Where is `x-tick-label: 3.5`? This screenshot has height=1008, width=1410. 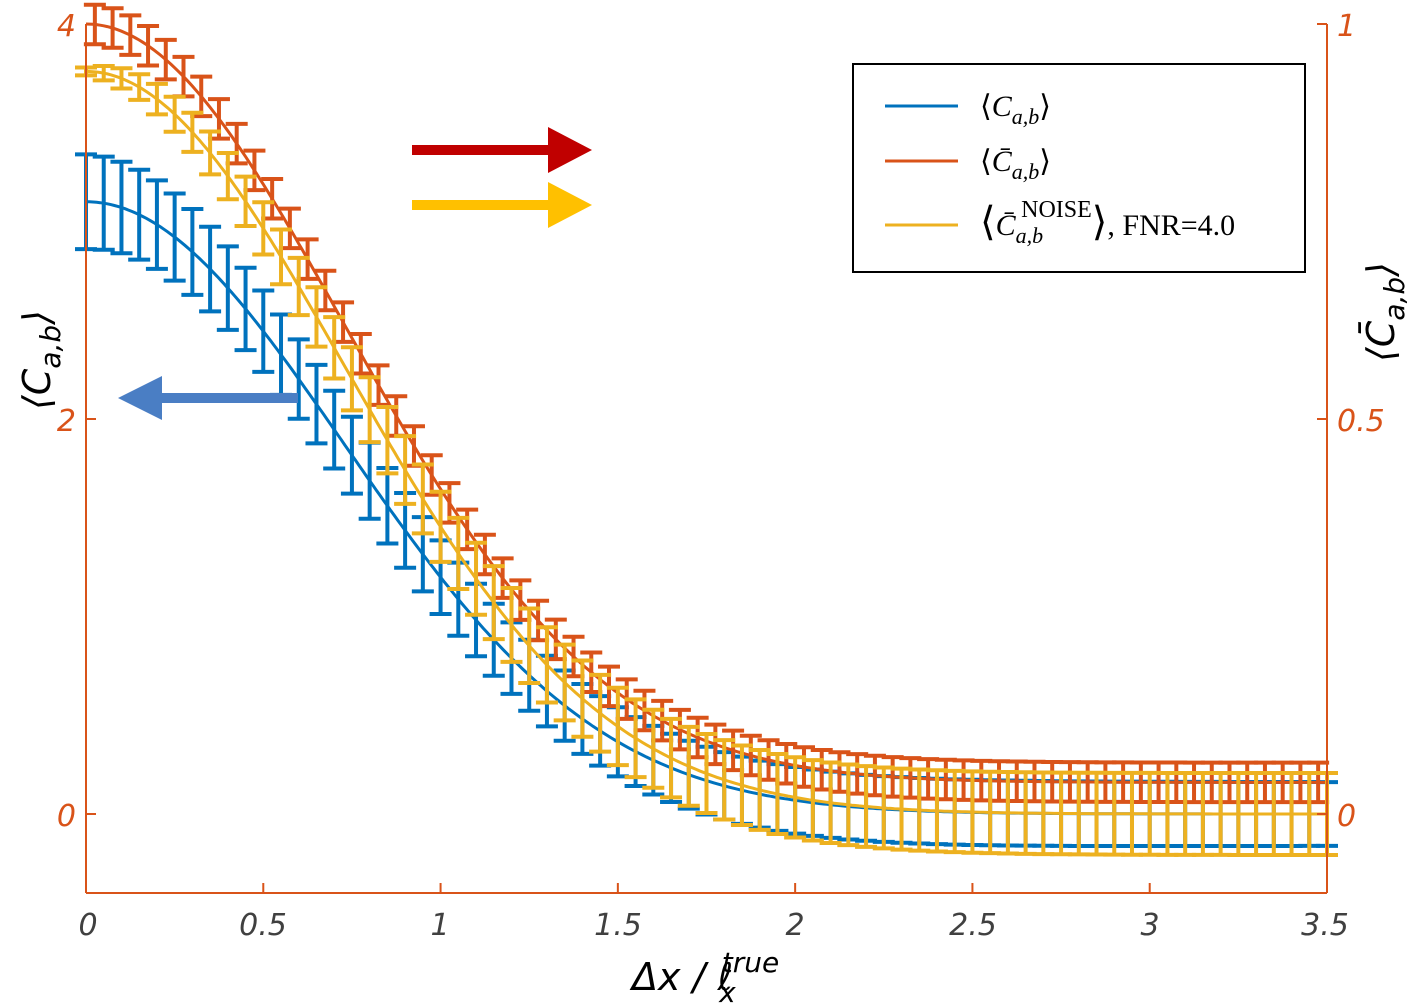 x-tick-label: 3.5 is located at coordinates (1325, 925).